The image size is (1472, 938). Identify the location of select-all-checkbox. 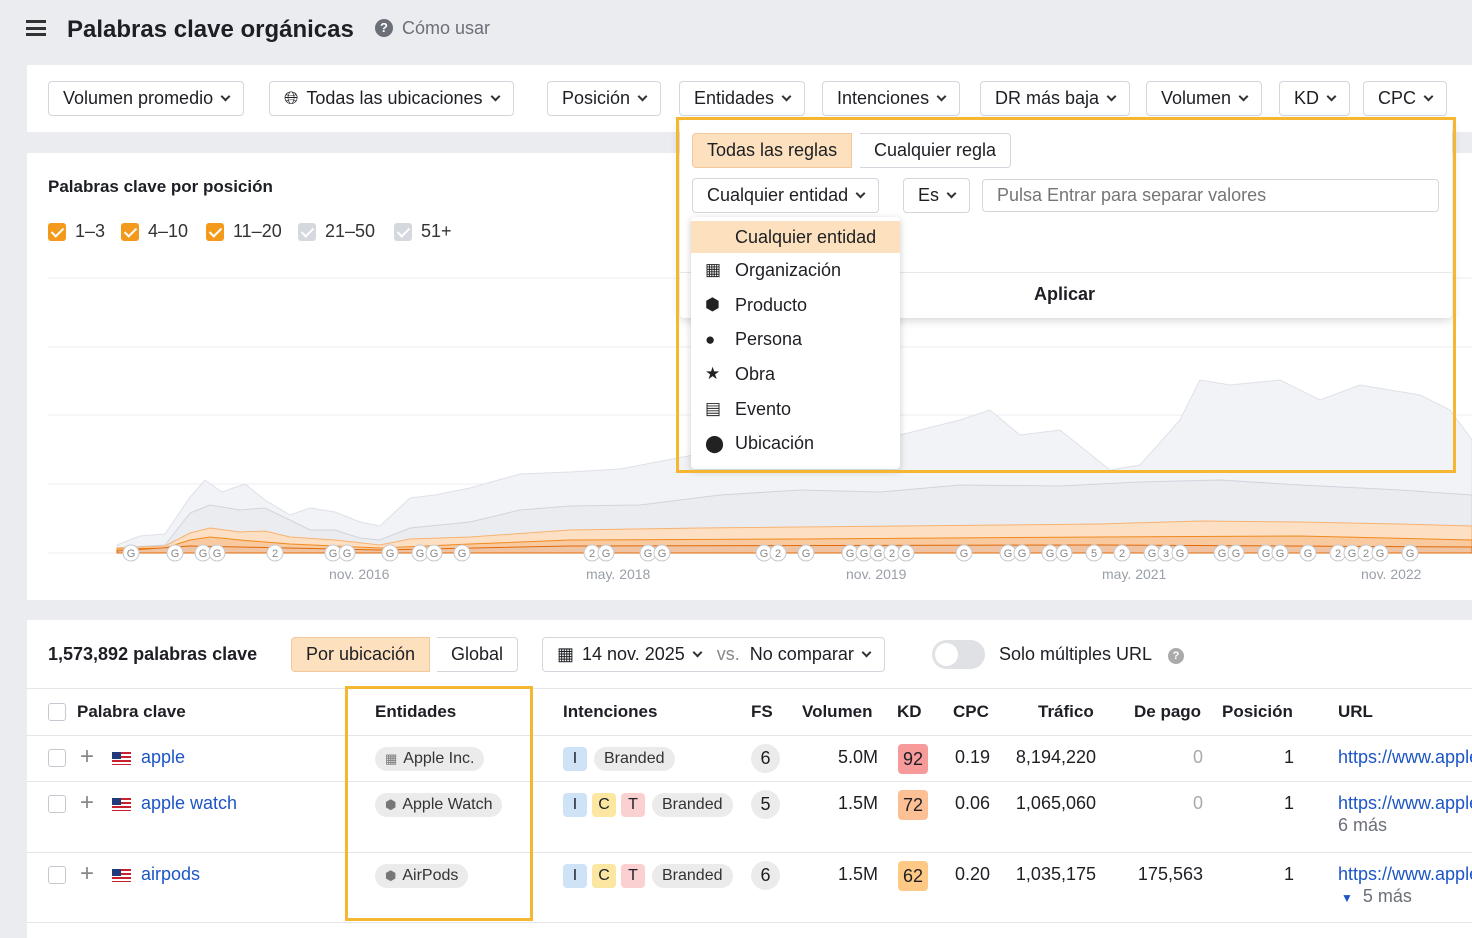
(57, 712).